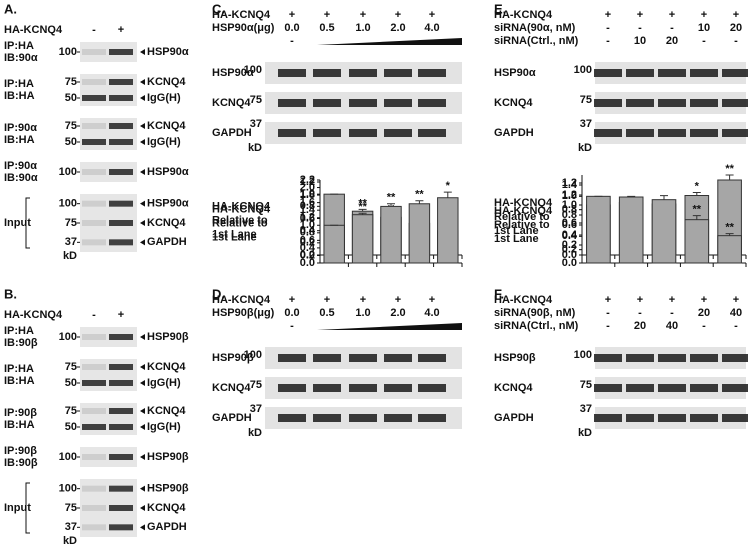 The image size is (748, 553). I want to click on bracket, so click(27, 223).